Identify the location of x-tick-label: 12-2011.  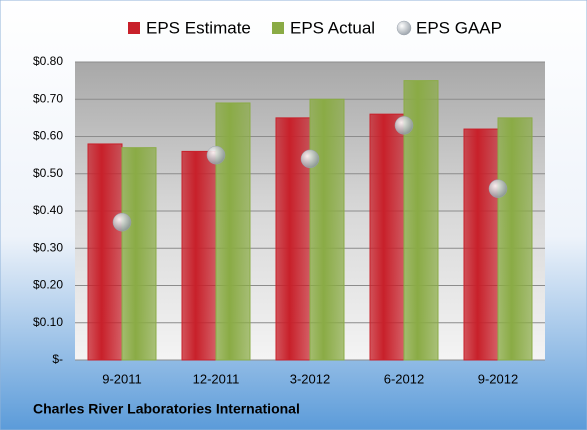
(216, 378).